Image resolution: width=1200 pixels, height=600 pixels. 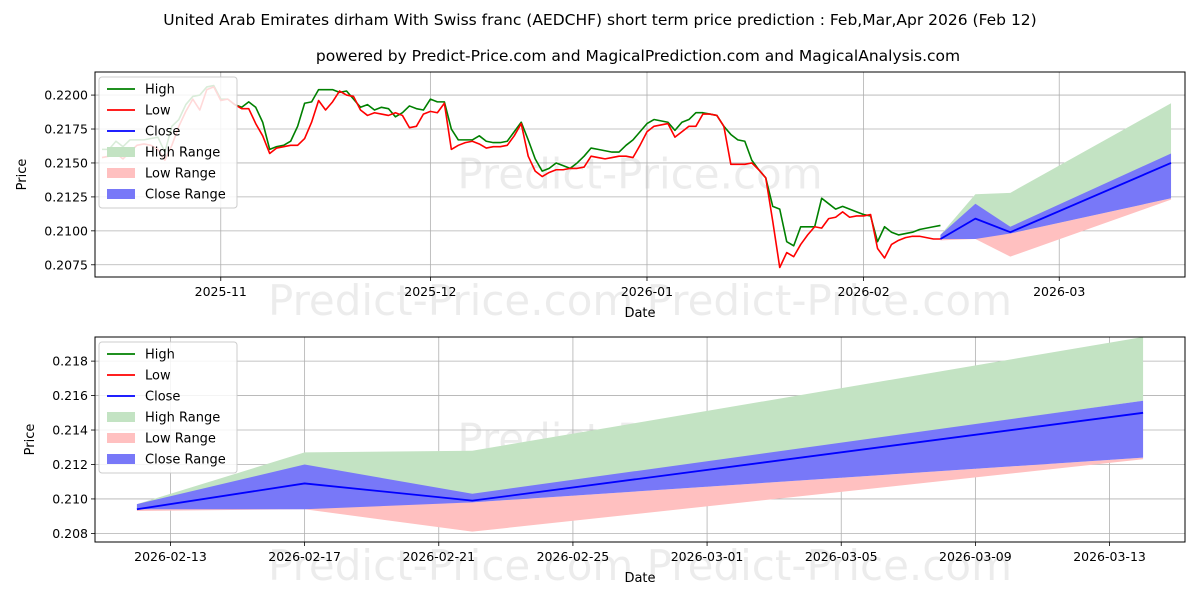 What do you see at coordinates (170, 556) in the screenshot?
I see `x-tick-label: 2026-02-13` at bounding box center [170, 556].